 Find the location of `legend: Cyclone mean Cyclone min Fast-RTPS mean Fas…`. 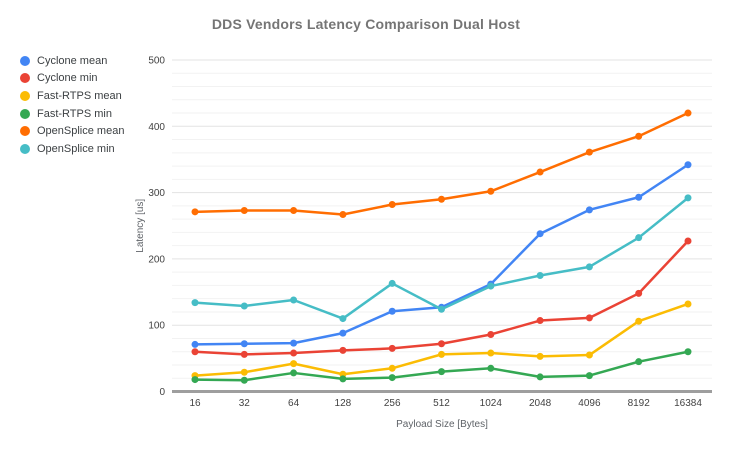

legend: Cyclone mean Cyclone min Fast-RTPS mean Fas… is located at coordinates (72, 105).